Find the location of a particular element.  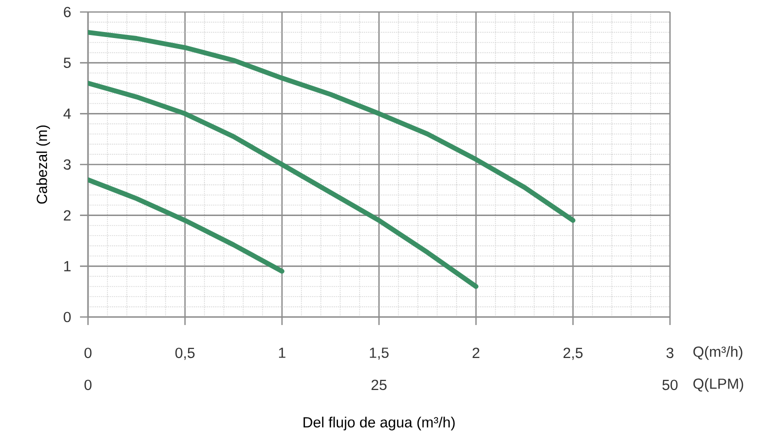

y-axis-title: Cabezal (m) is located at coordinates (43, 165).